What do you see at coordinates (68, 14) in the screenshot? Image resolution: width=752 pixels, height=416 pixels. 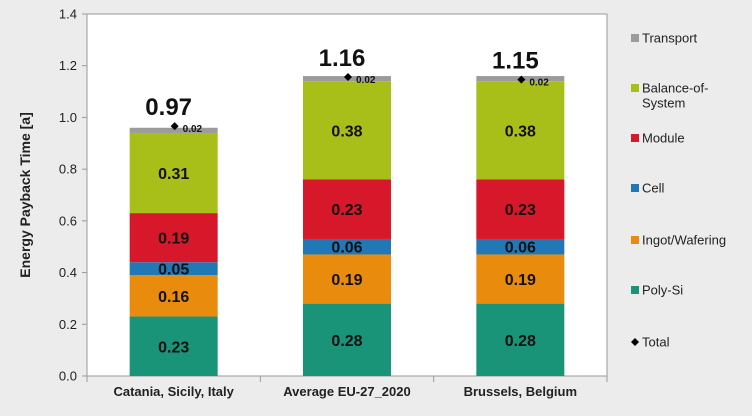 I see `y-tick-label: 1.4` at bounding box center [68, 14].